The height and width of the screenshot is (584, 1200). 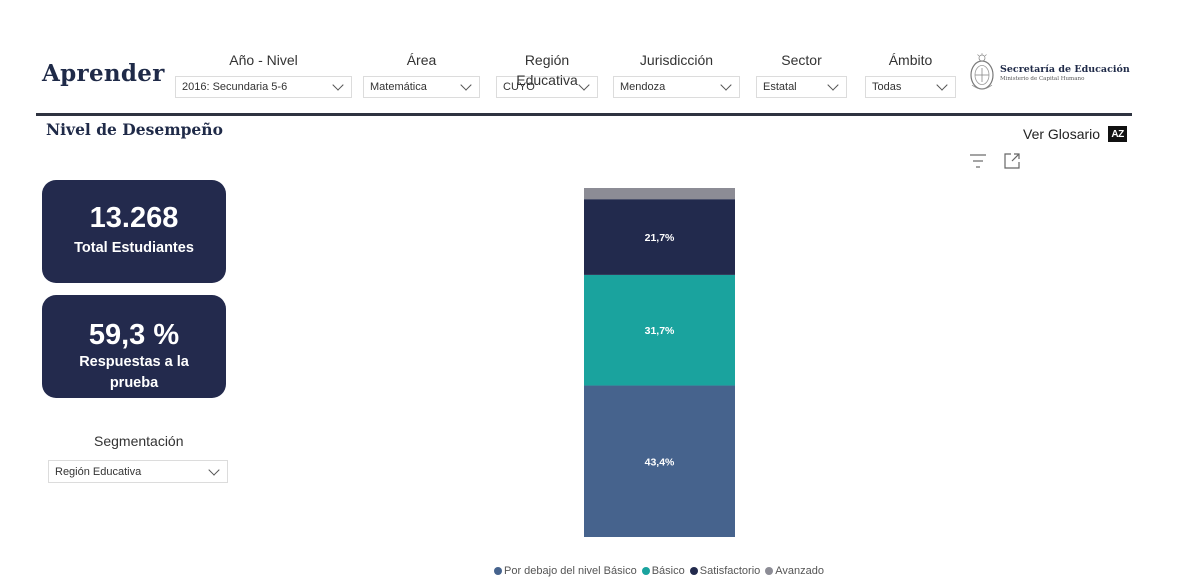 I want to click on filter-jurisdiccion-value: Mendoza, so click(x=643, y=87).